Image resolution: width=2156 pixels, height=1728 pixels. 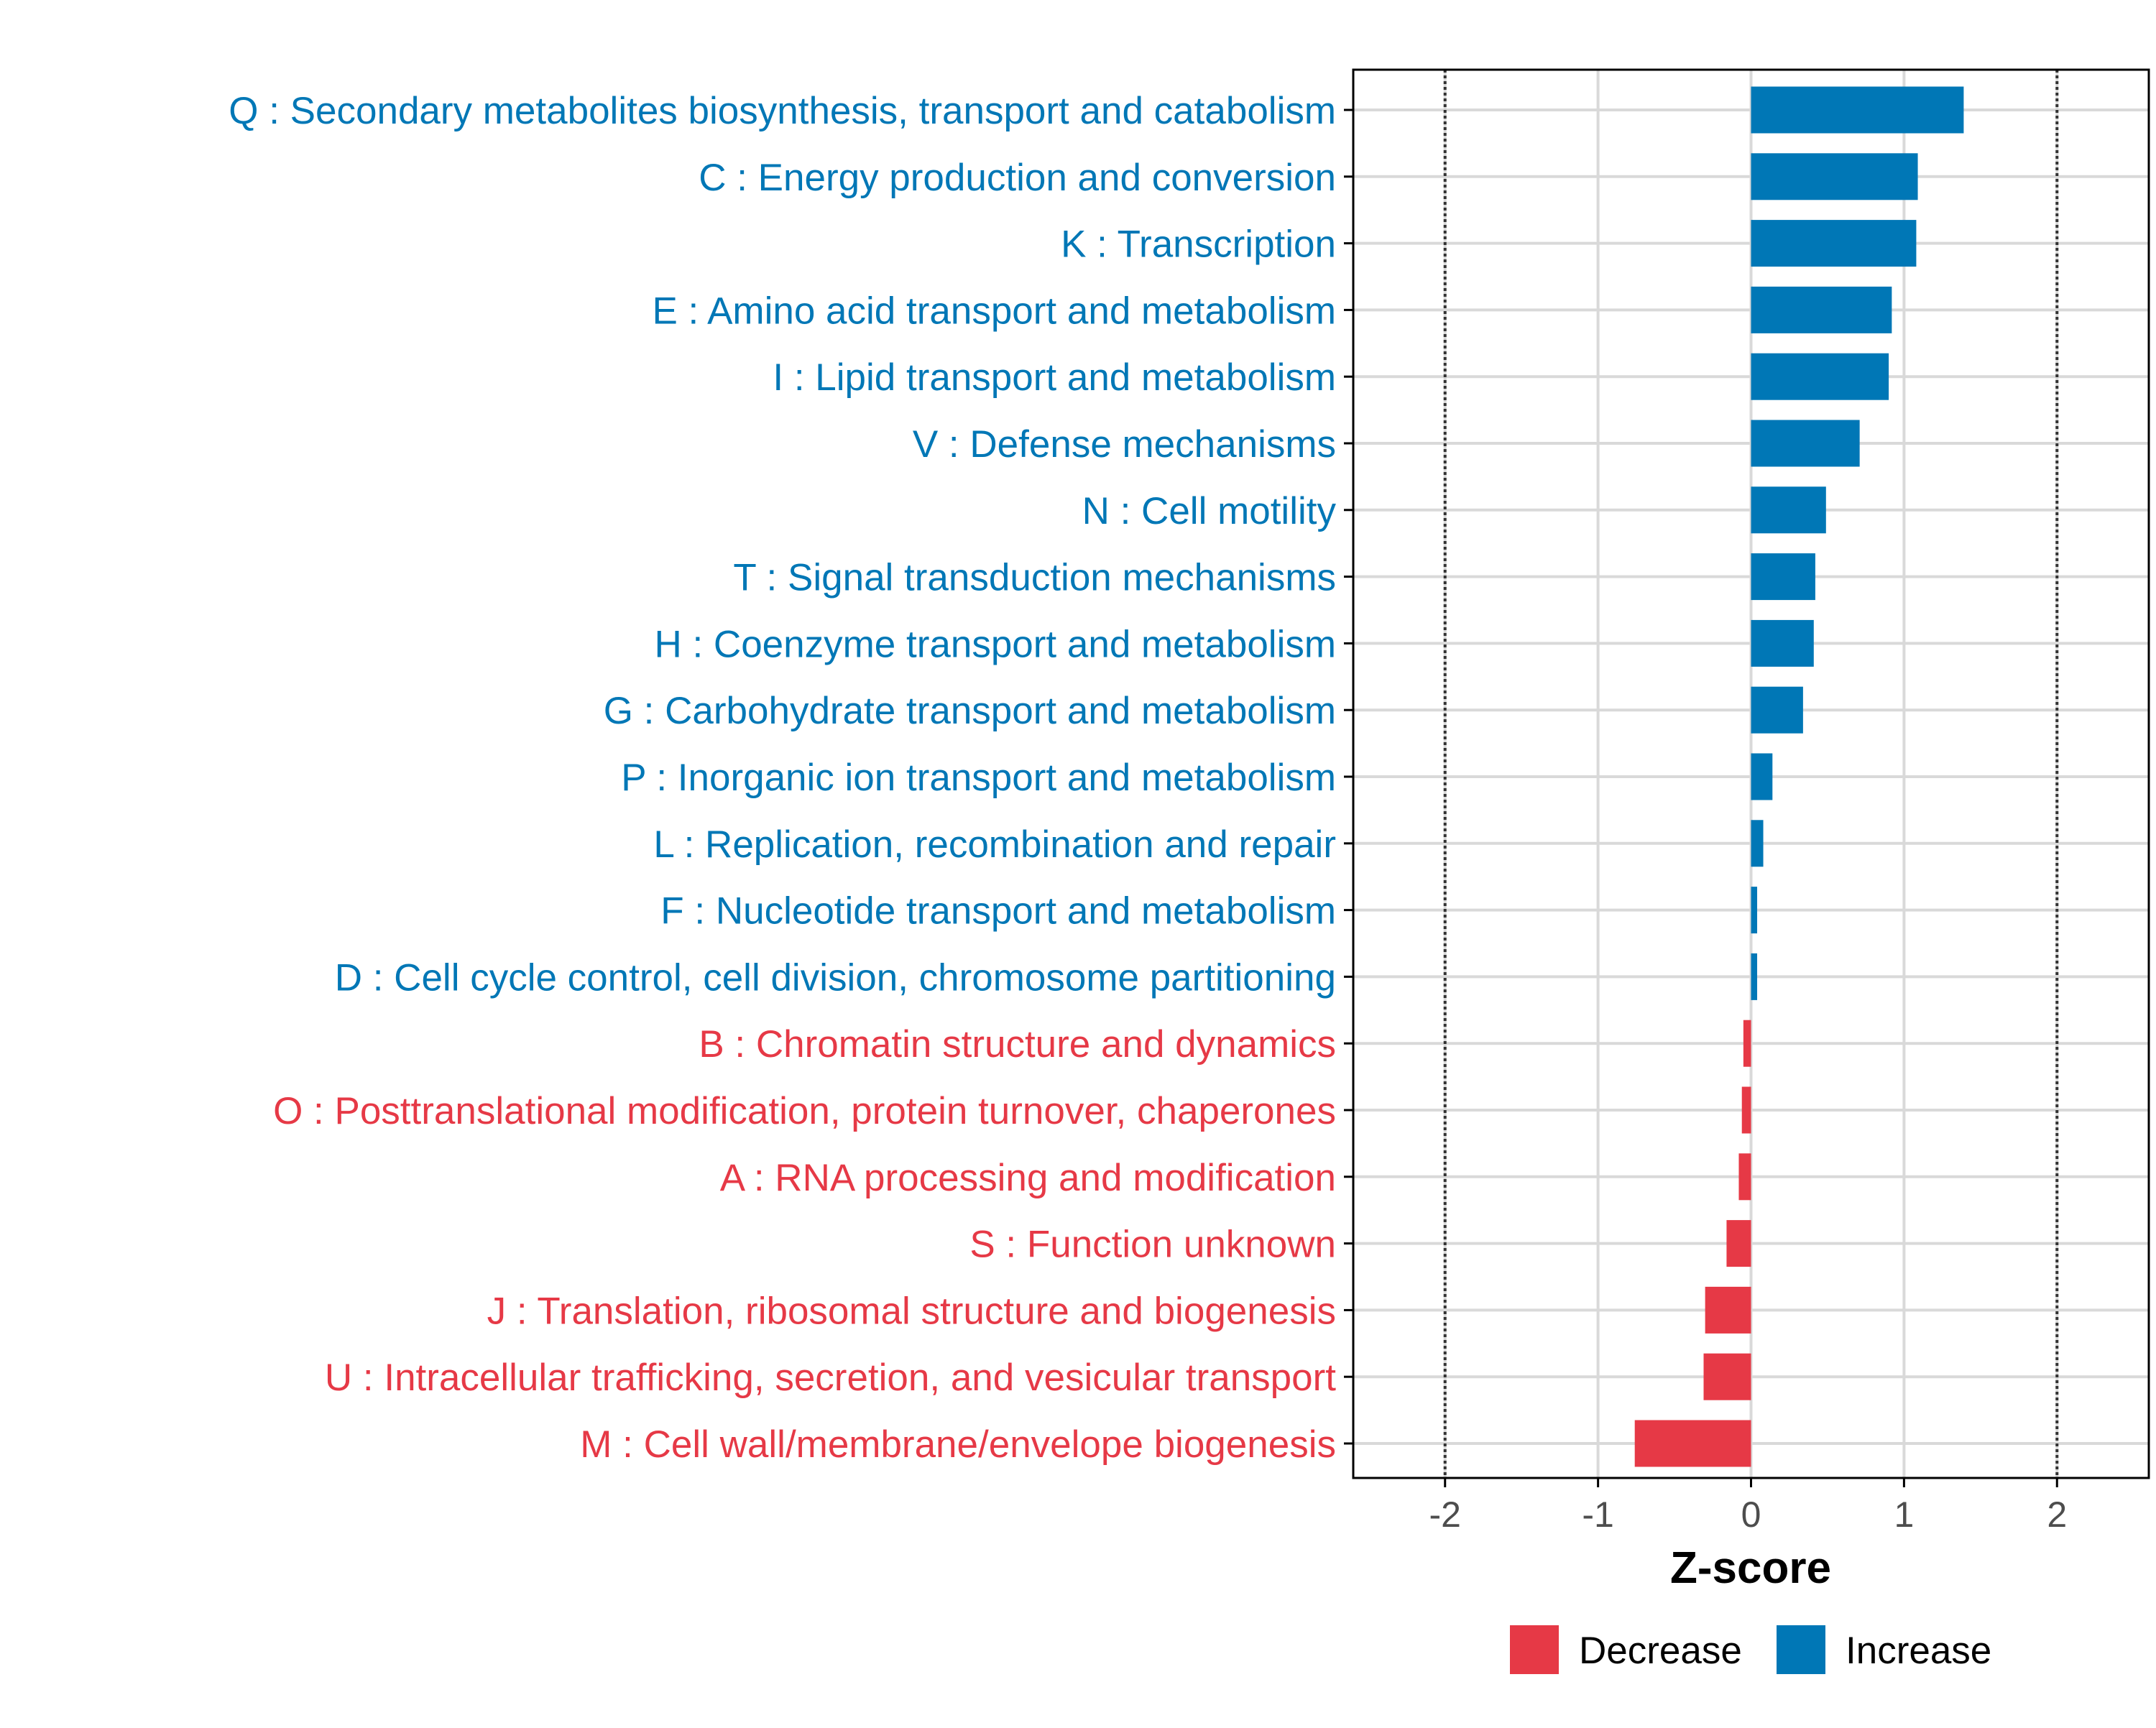 What do you see at coordinates (998, 912) in the screenshot?
I see `category-label-12: F : Nucleotide transport and metabolism` at bounding box center [998, 912].